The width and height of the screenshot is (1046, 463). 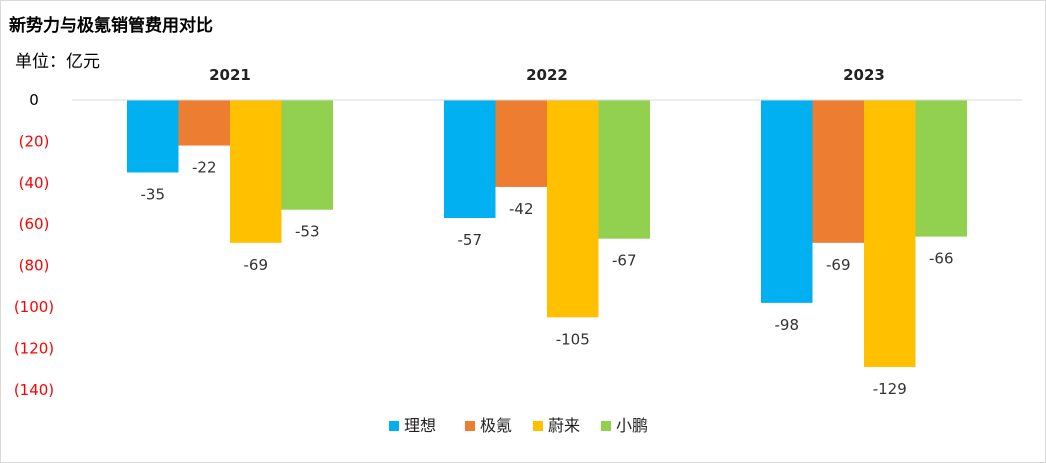 I want to click on unit-label: 单位：亿元, so click(x=57, y=62).